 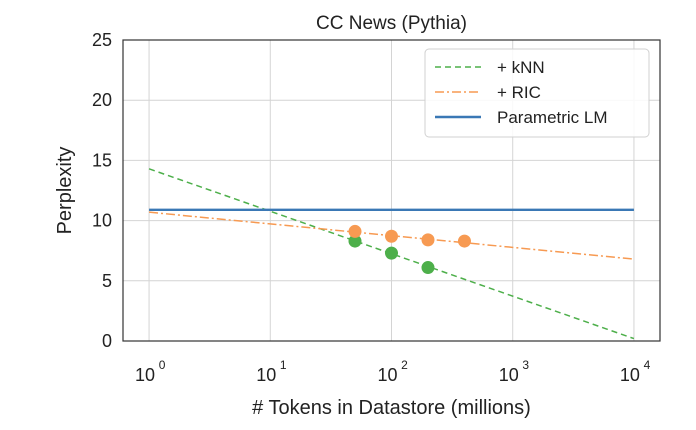 I want to click on legend-box, so click(x=537, y=93).